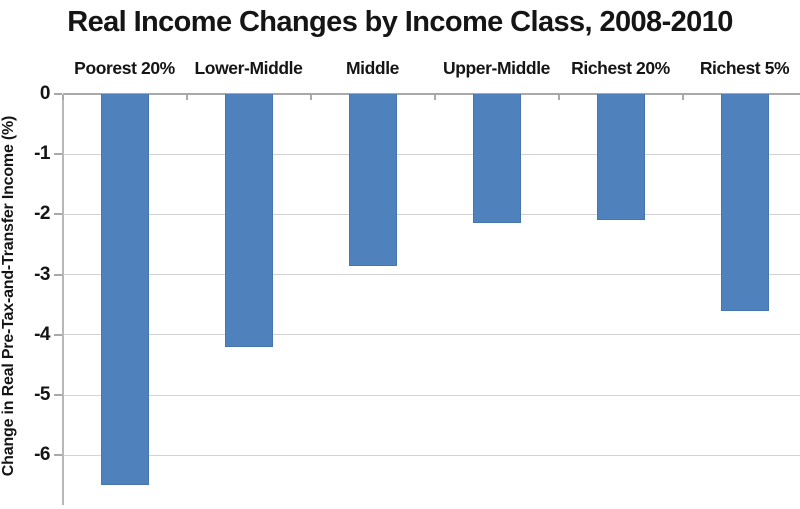 The image size is (800, 509). Describe the element at coordinates (372, 68) in the screenshot. I see `category-label: Middle` at that location.